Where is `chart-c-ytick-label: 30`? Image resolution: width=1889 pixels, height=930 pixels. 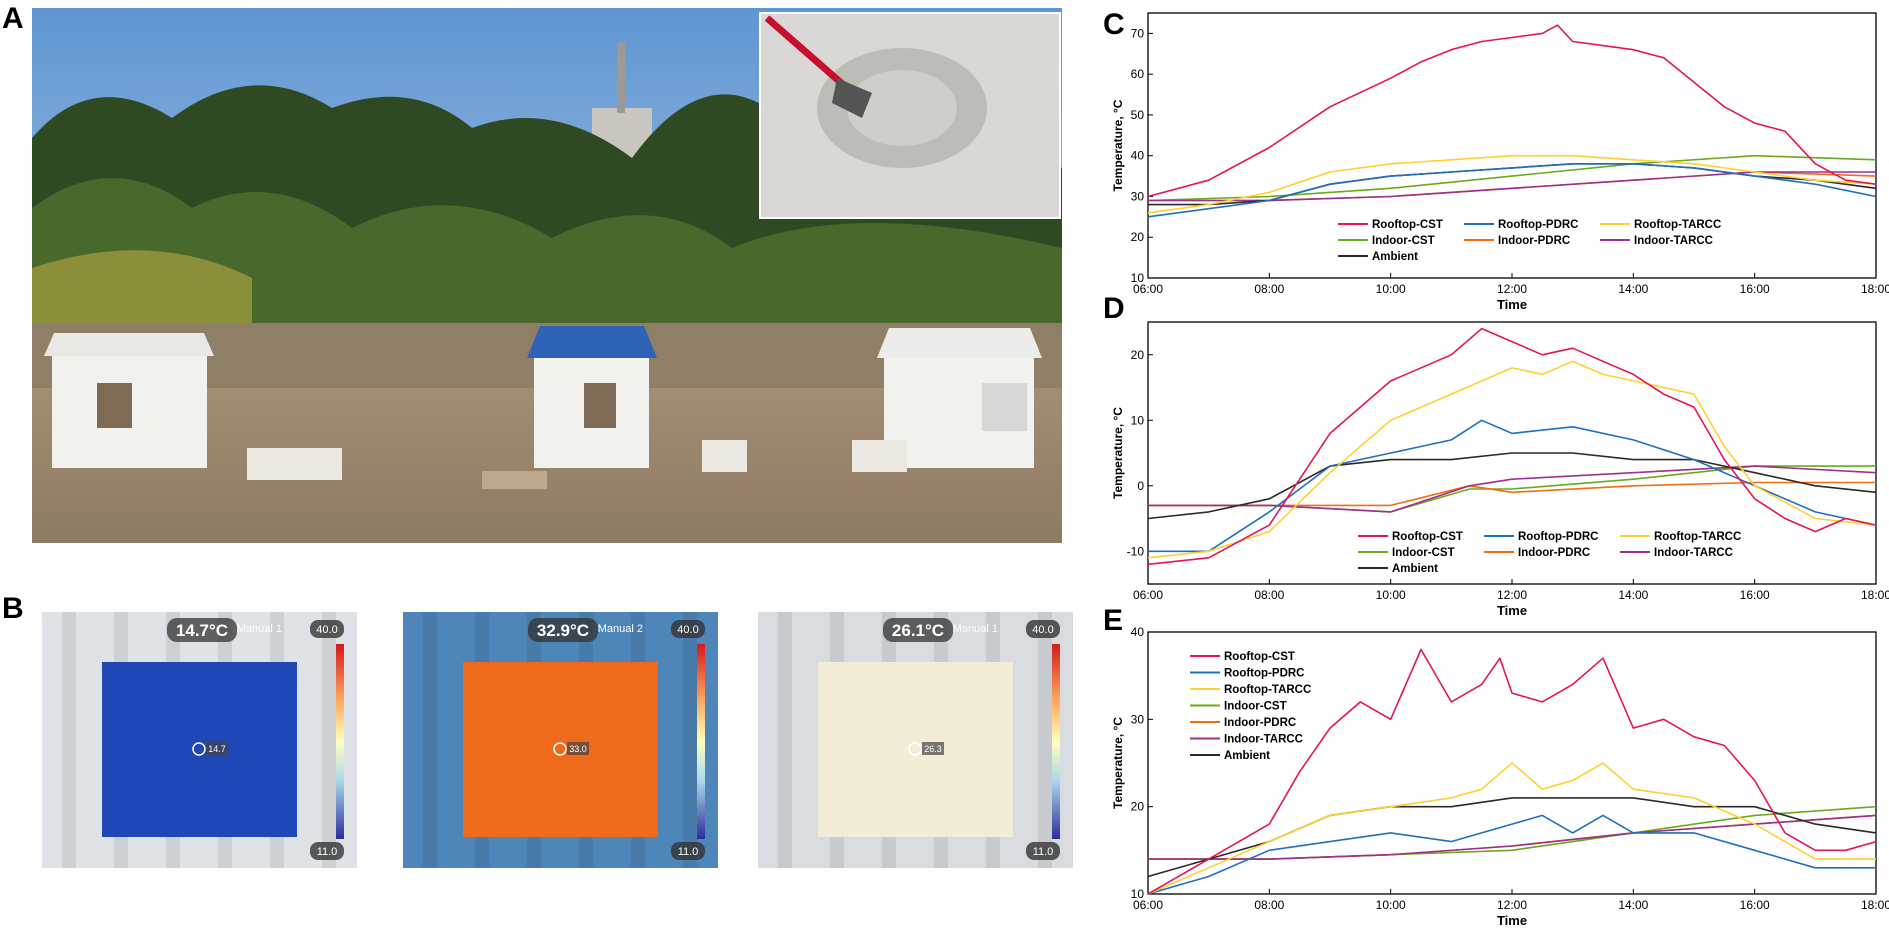
chart-c-ytick-label: 30 is located at coordinates (1138, 196).